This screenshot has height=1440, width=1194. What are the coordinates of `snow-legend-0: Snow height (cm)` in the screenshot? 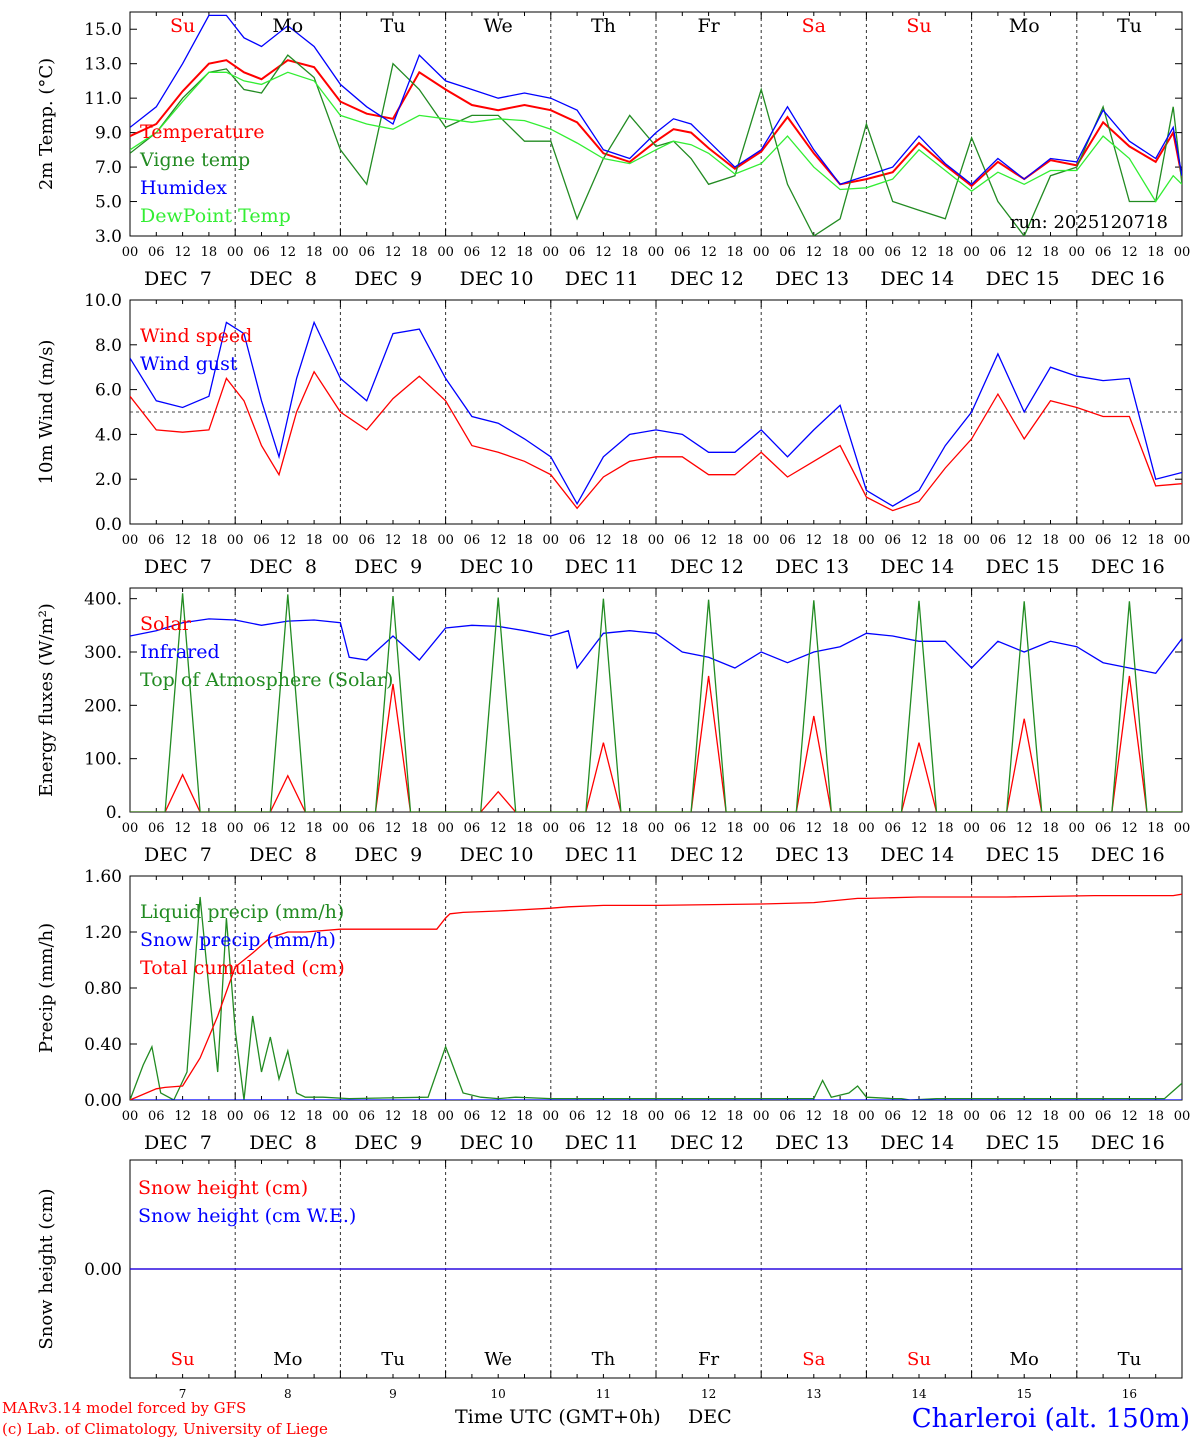 It's located at (223, 1188).